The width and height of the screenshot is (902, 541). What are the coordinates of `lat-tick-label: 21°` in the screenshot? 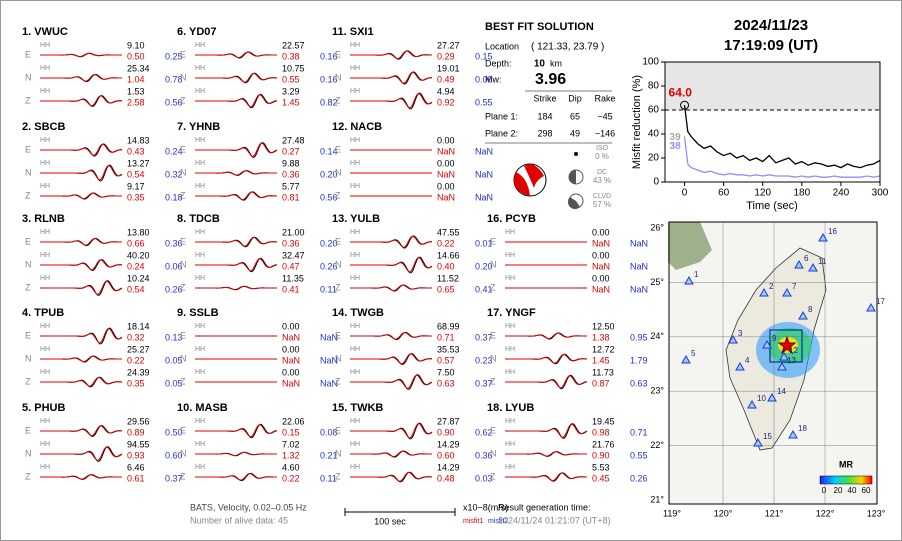 It's located at (657, 499).